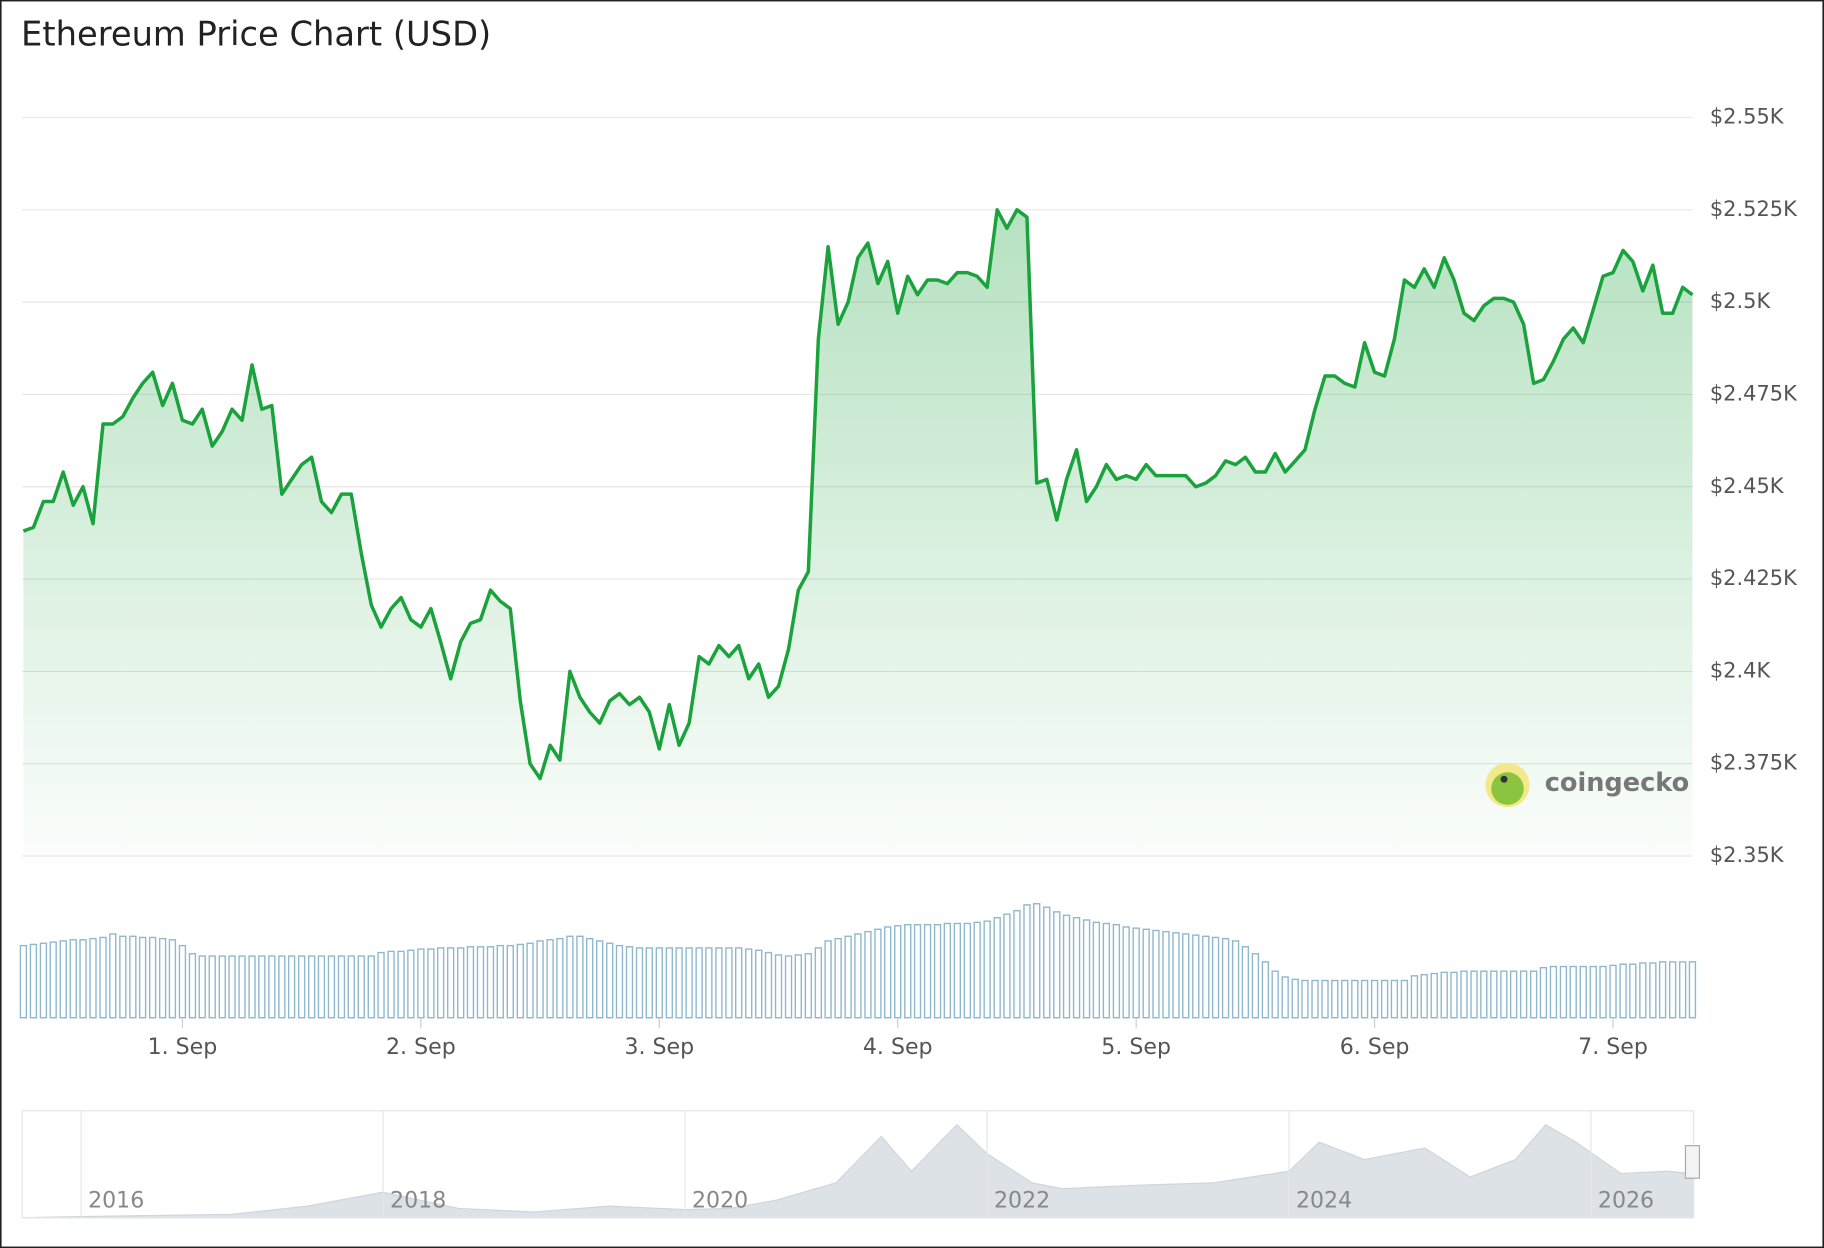 This screenshot has height=1248, width=1824. Describe the element at coordinates (418, 1200) in the screenshot. I see `navigator-tick-label: 2018` at that location.